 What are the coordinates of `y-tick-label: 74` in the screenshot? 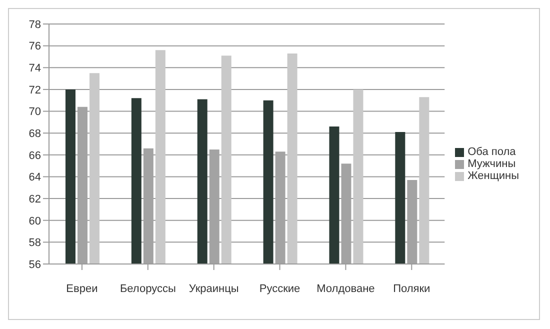 It's located at (34, 68).